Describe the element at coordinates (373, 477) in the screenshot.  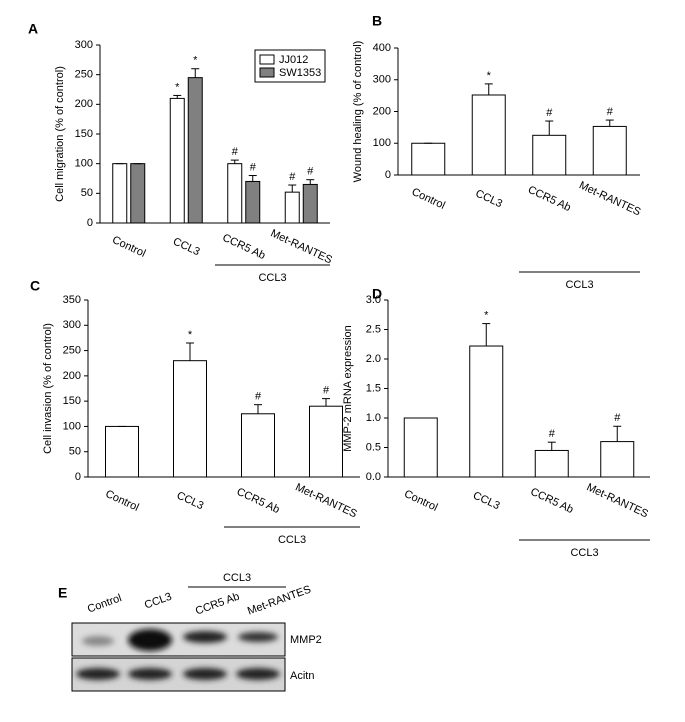
I see `y-tick-label: 0.0` at that location.